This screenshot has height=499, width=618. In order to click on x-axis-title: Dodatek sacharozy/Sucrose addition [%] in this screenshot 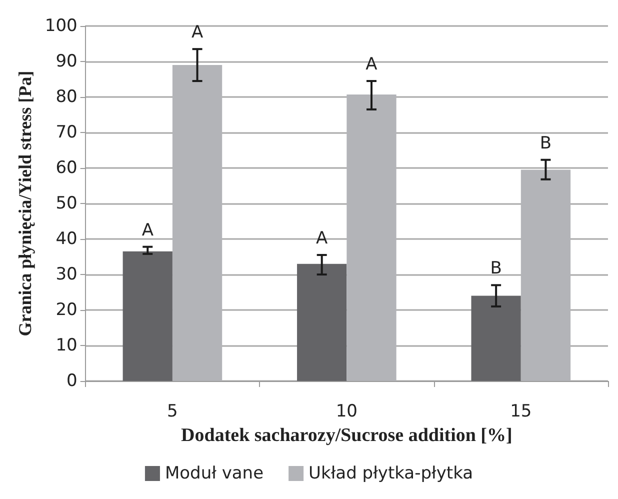, I will do `click(346, 435)`.